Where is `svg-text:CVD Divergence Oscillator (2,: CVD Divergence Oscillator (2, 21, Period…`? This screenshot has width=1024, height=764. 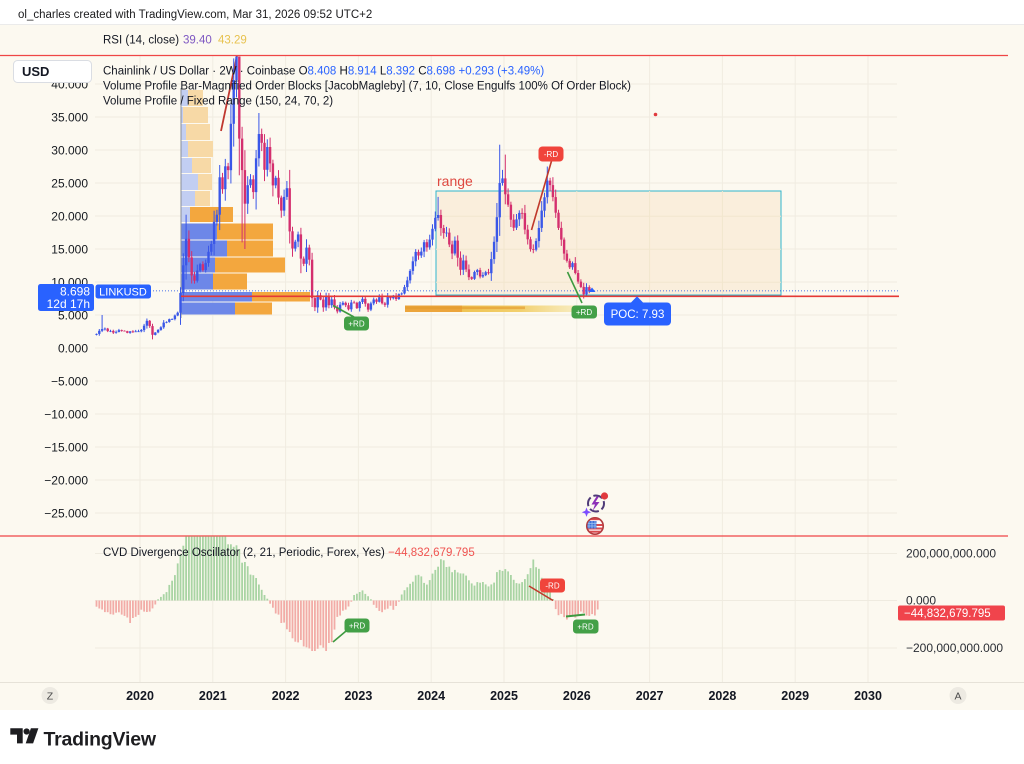 svg-text:CVD Divergence Oscillator (2,: CVD Divergence Oscillator (2, 21, Period… is located at coordinates (289, 553).